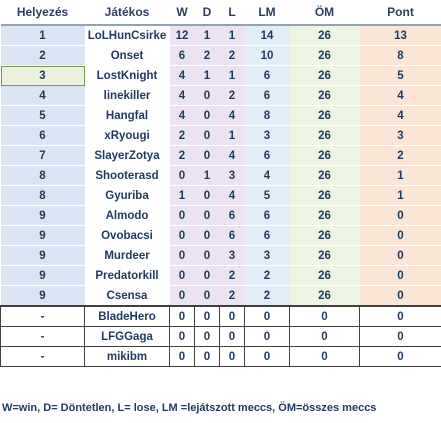 The width and height of the screenshot is (441, 423). I want to click on header-om: ÖM, so click(324, 13).